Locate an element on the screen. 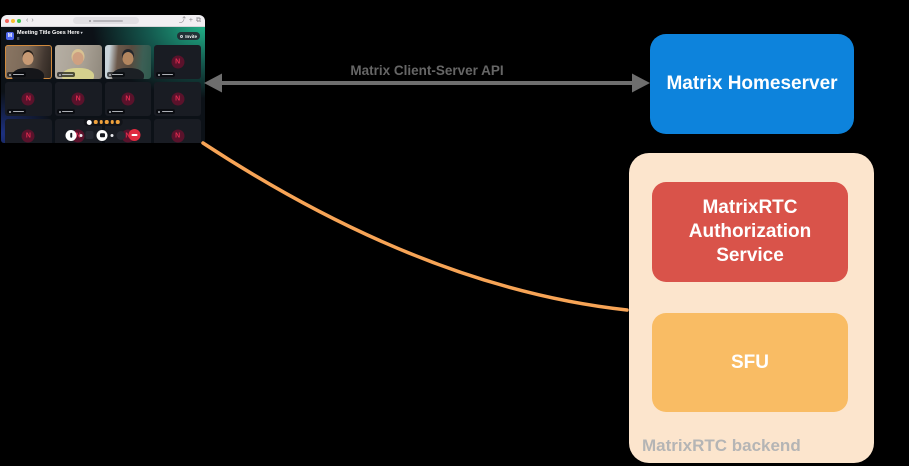  participant-count: 8 is located at coordinates (18, 38).